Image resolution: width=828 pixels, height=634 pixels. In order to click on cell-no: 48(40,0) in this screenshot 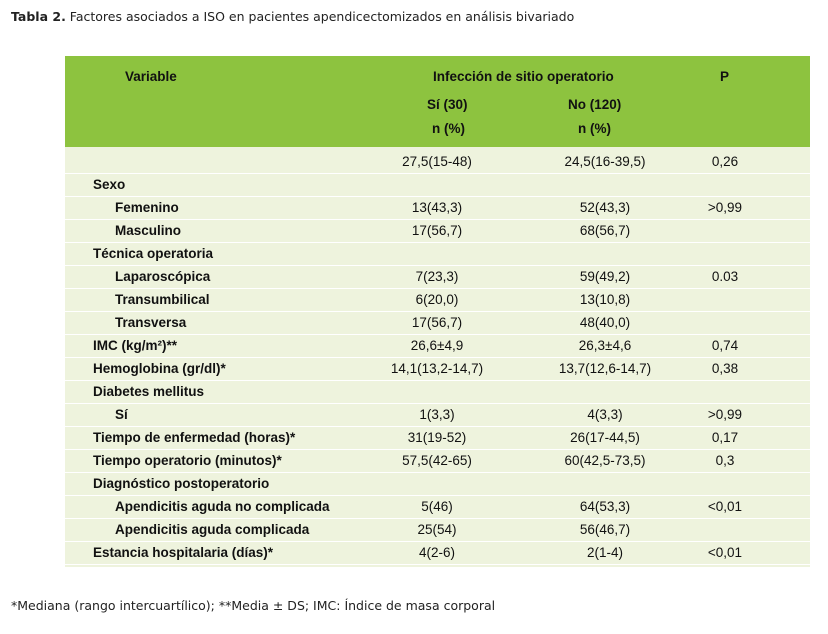, I will do `click(605, 322)`.